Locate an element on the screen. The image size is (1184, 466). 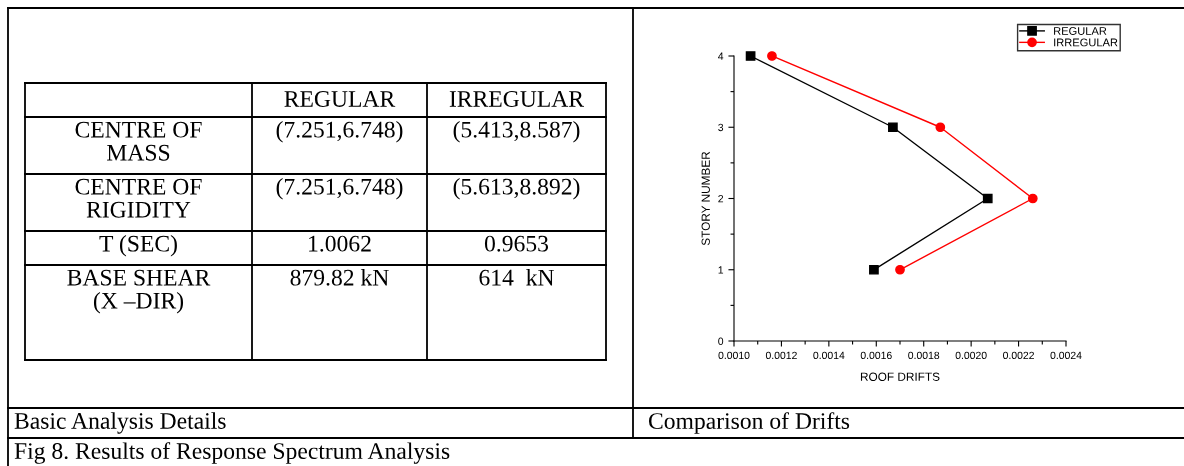
y-axis-title: STORY NUMBER is located at coordinates (705, 198).